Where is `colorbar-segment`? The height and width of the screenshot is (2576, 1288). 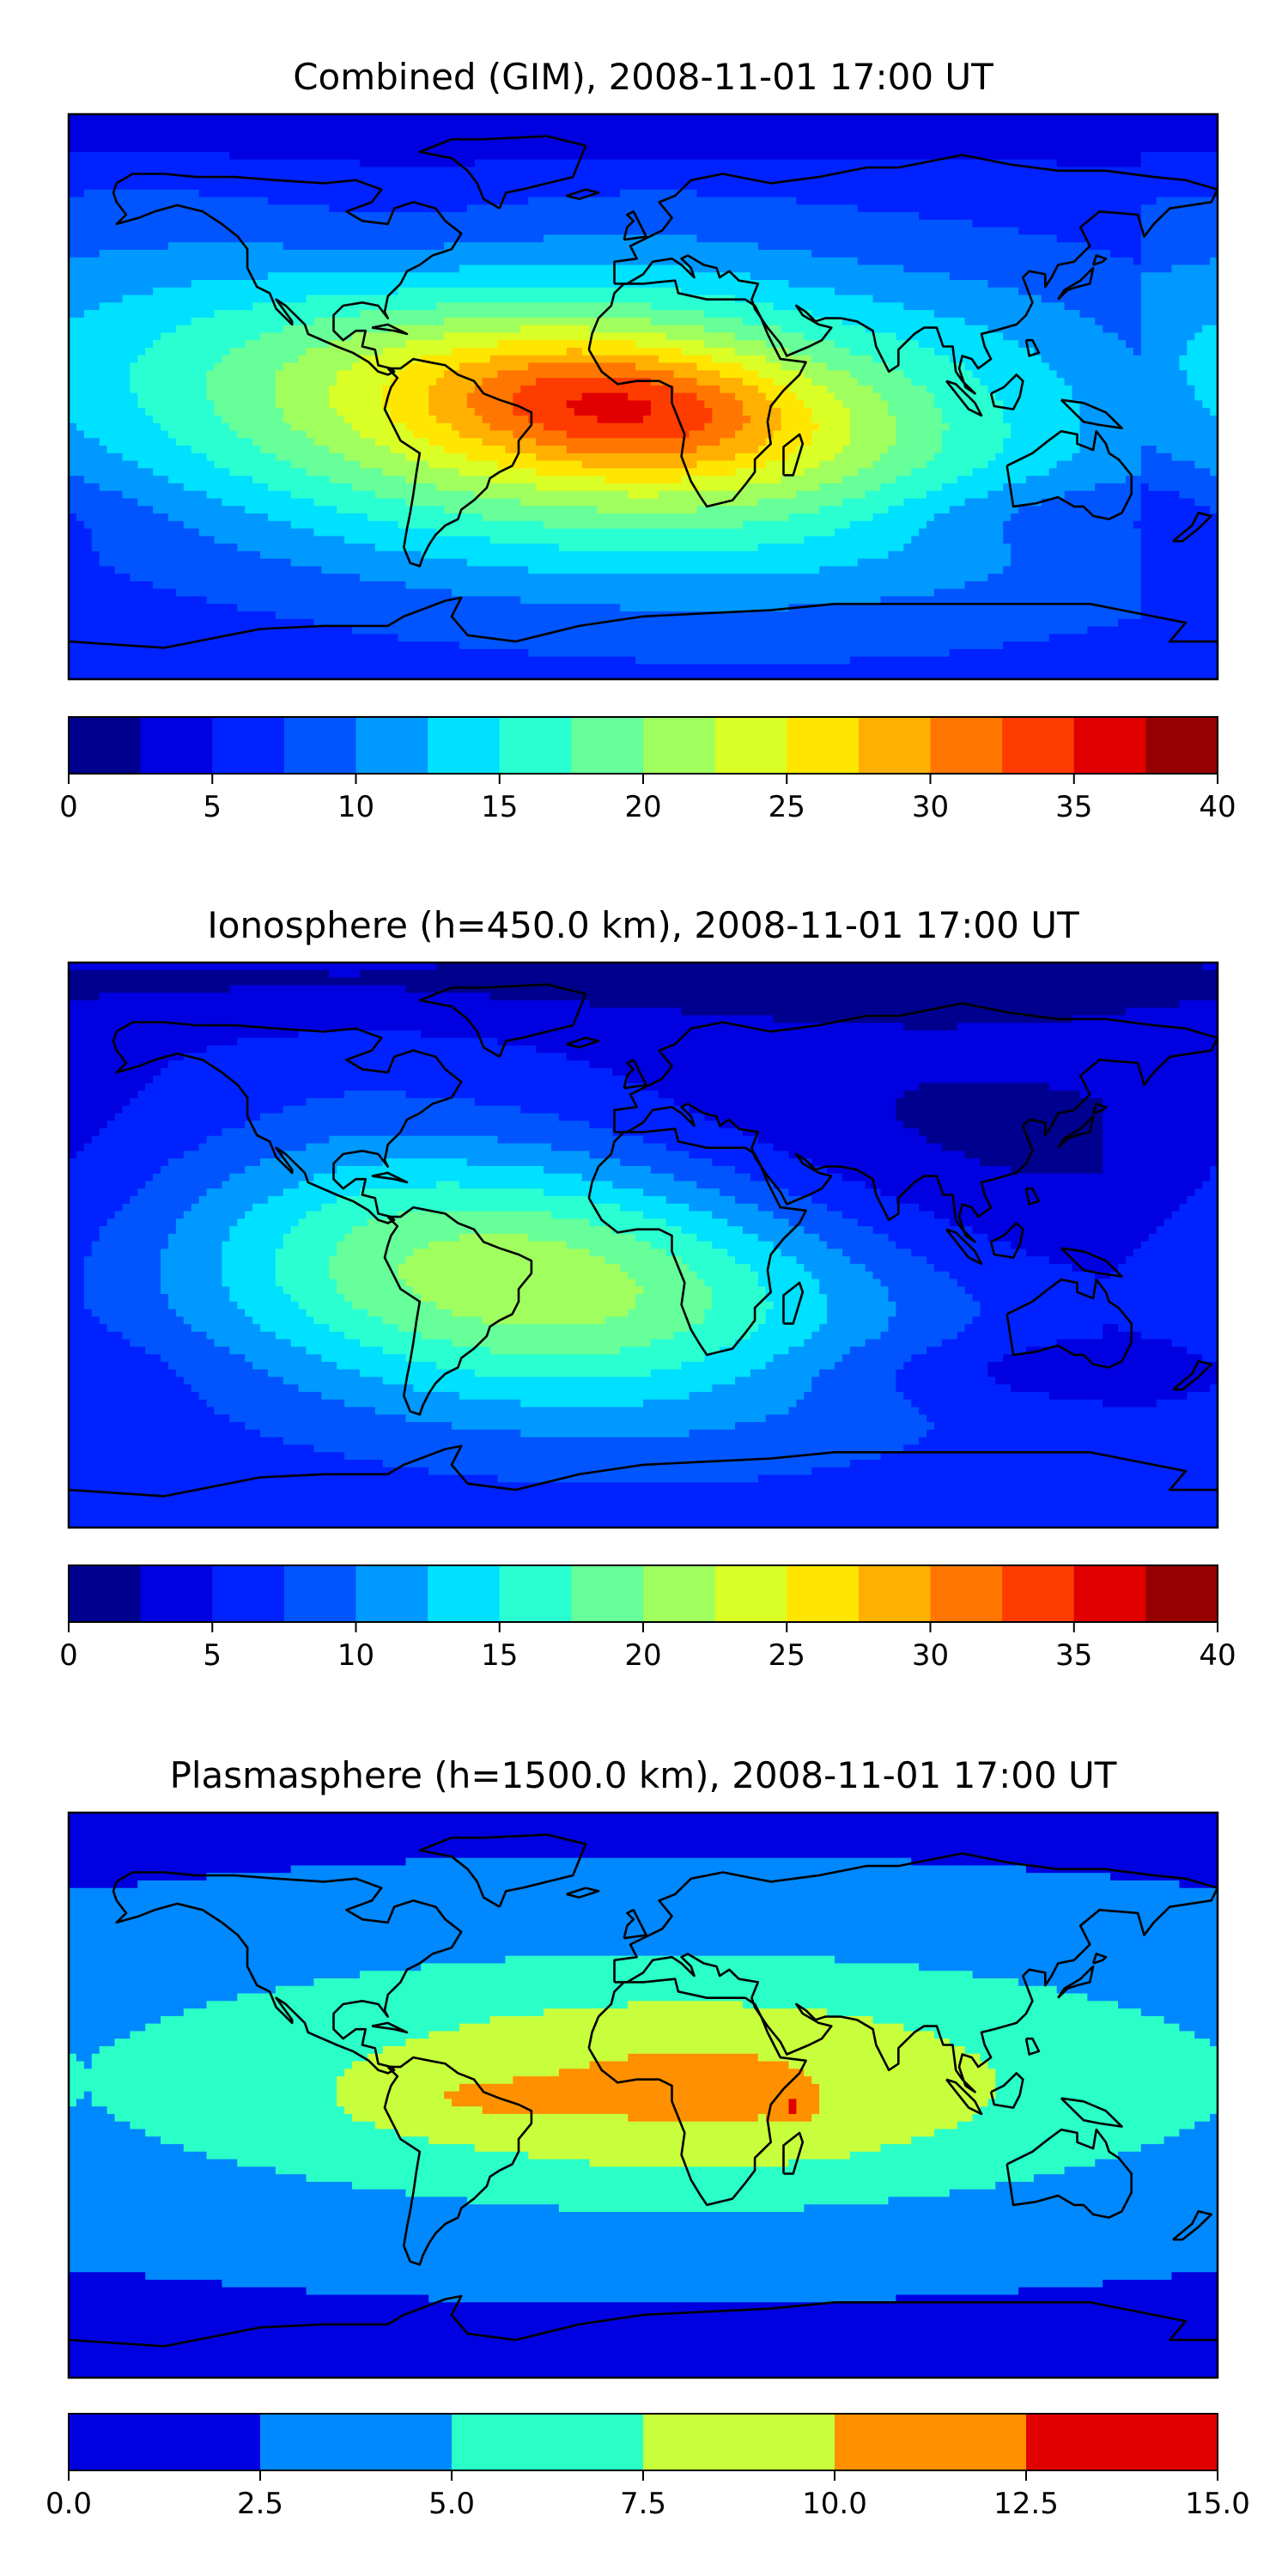
colorbar-segment is located at coordinates (966, 746).